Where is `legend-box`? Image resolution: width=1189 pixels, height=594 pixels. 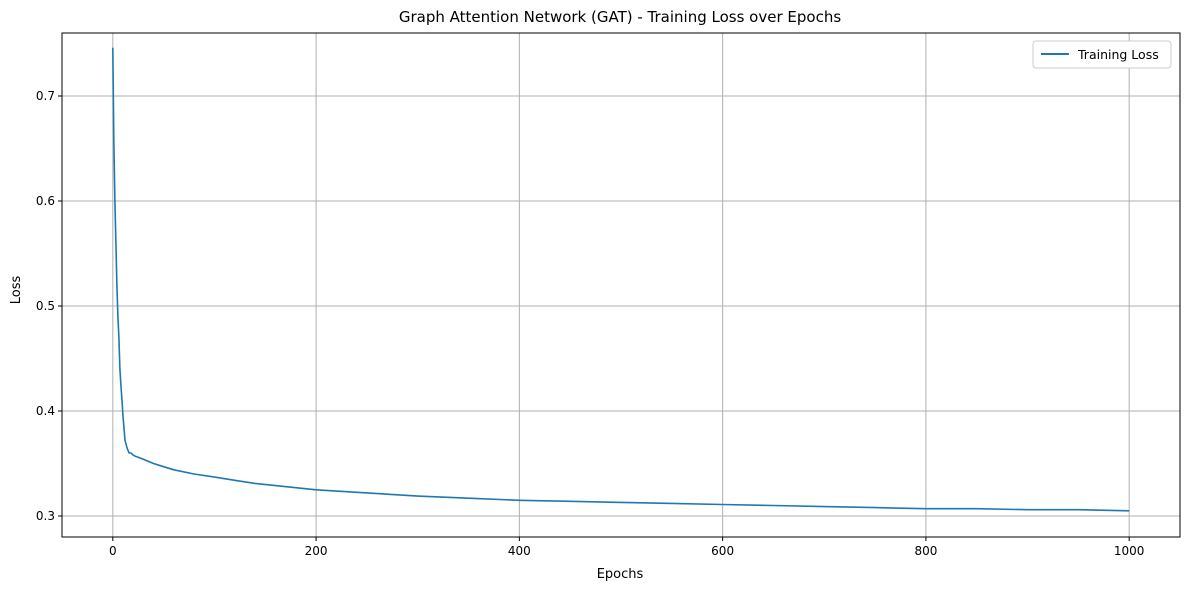
legend-box is located at coordinates (1102, 54).